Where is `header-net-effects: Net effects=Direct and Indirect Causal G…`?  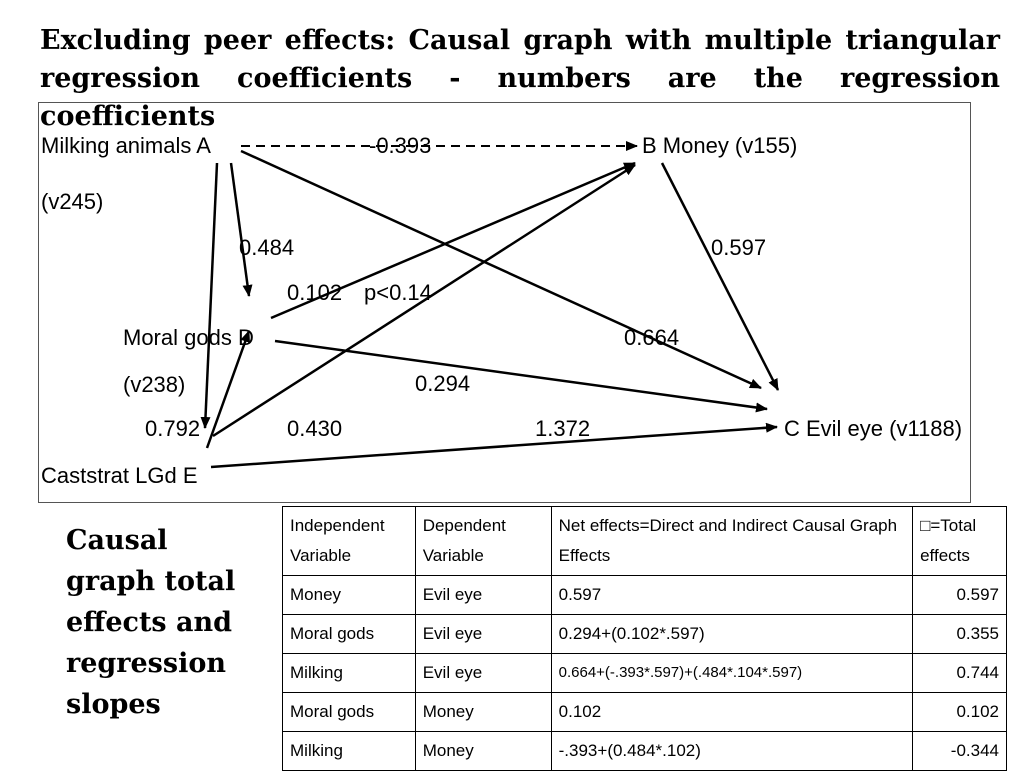
header-net-effects: Net effects=Direct and Indirect Causal G… is located at coordinates (732, 541).